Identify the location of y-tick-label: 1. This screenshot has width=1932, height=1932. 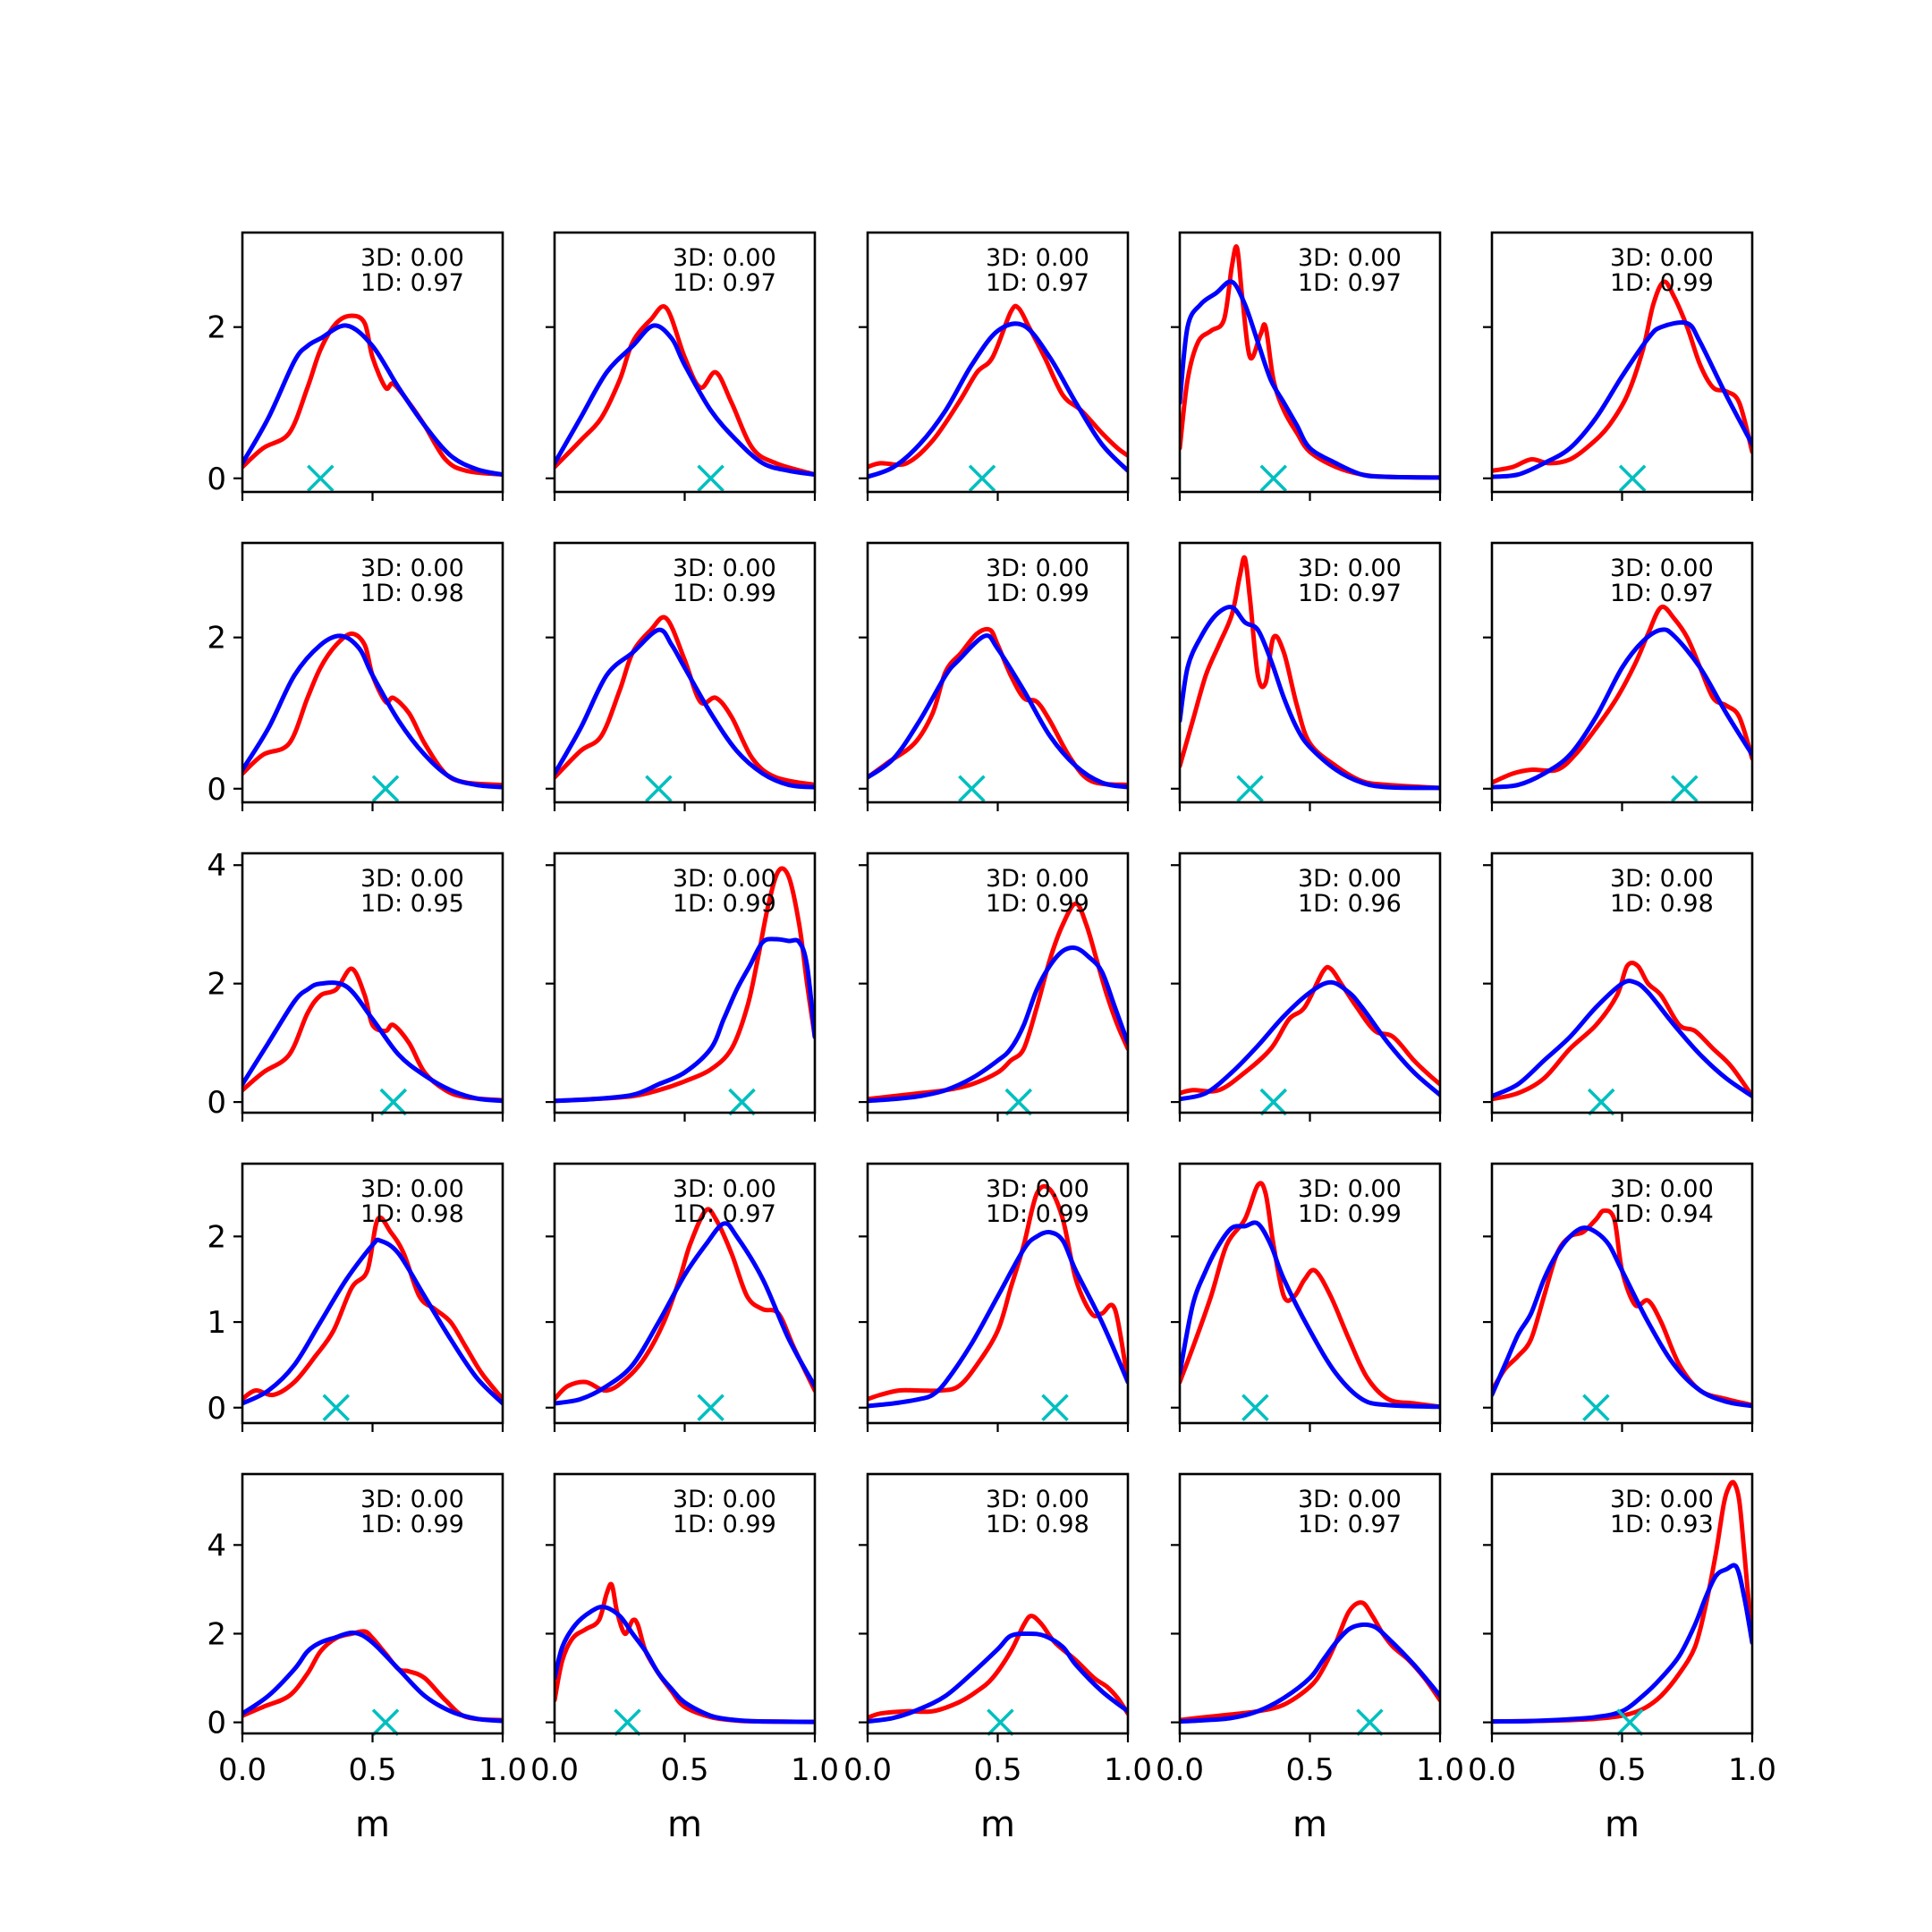
(216, 1323).